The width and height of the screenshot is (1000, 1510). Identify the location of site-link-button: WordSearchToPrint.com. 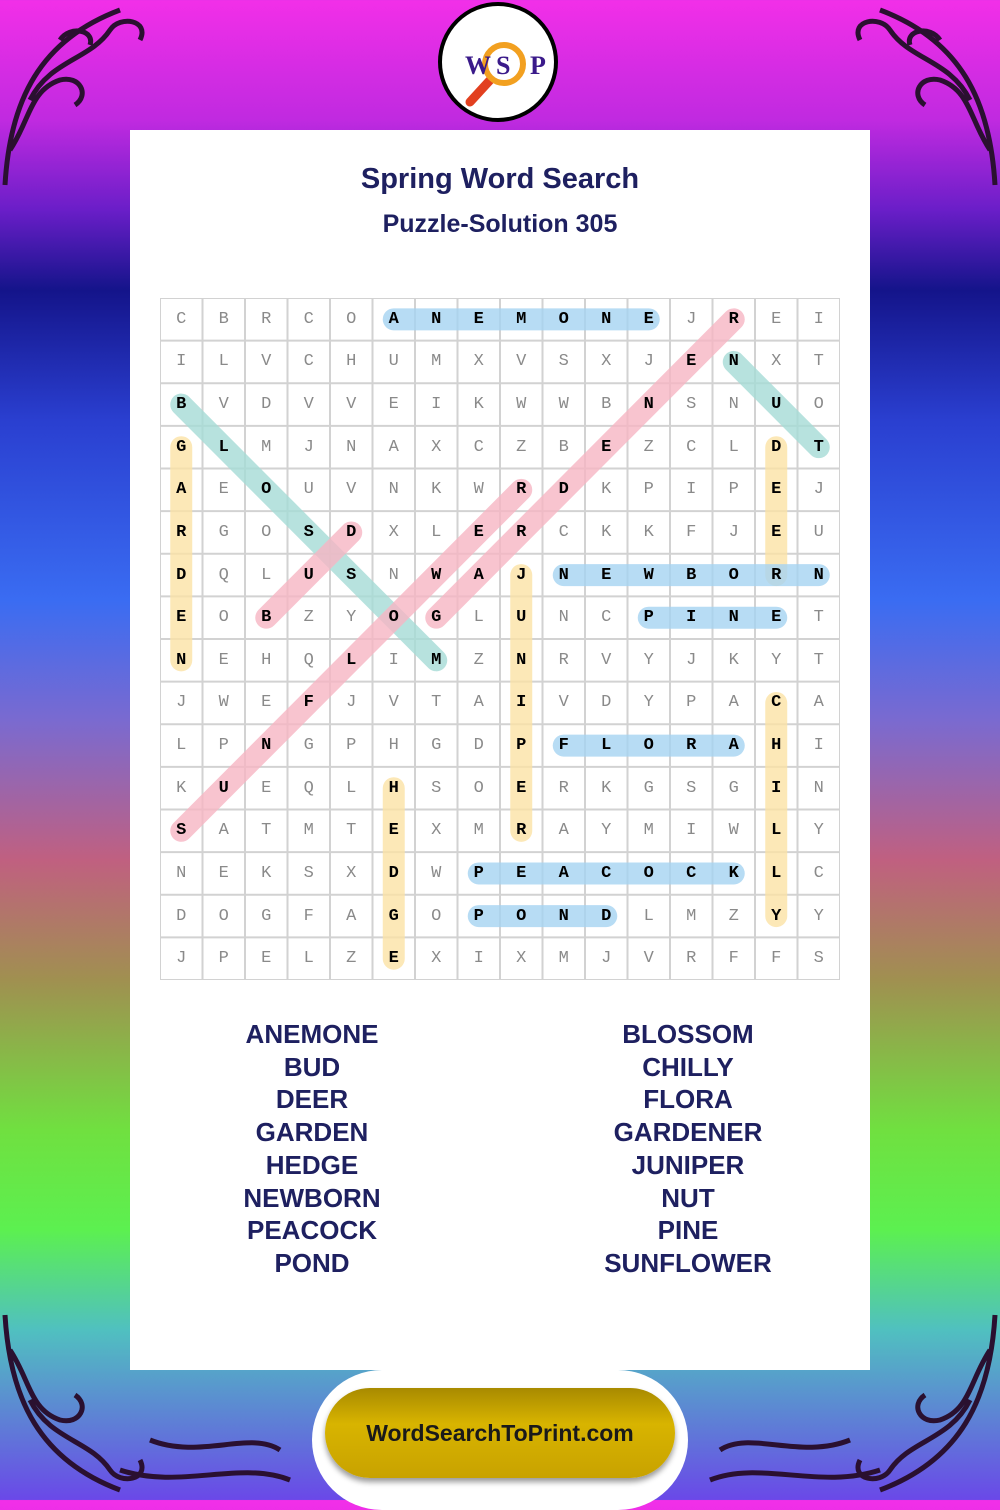
(500, 1433).